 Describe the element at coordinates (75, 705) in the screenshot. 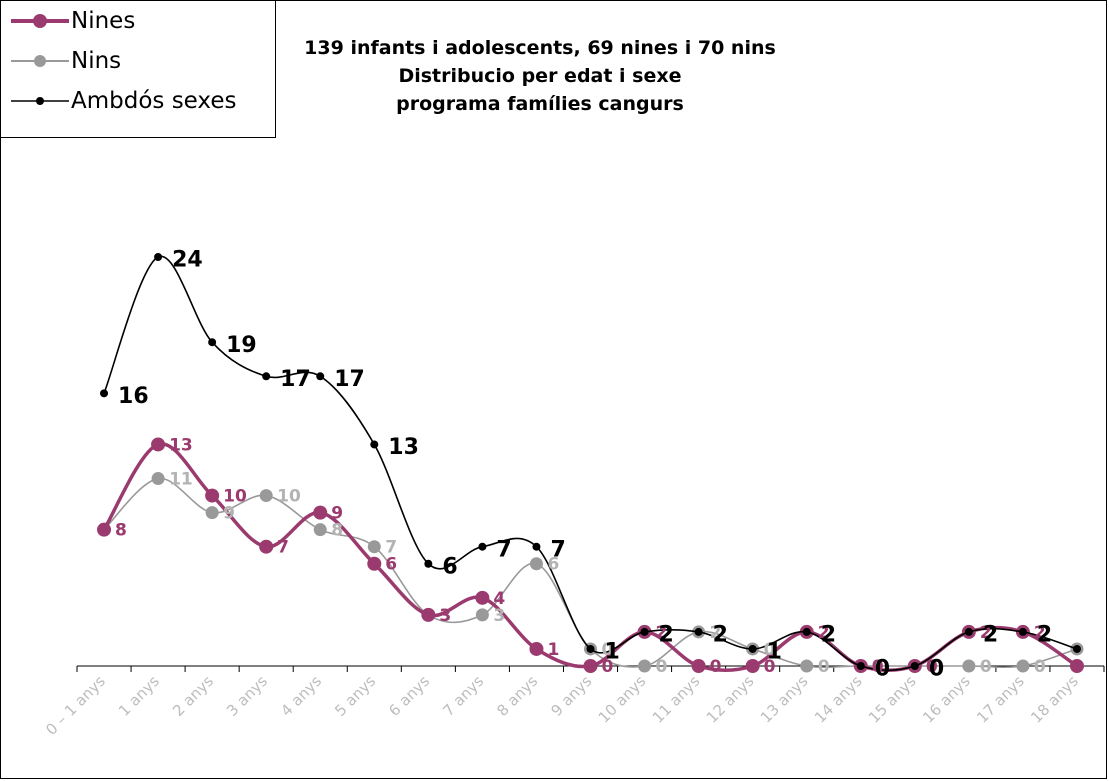

I see `x-tick-label: 0 – 1 anys` at that location.